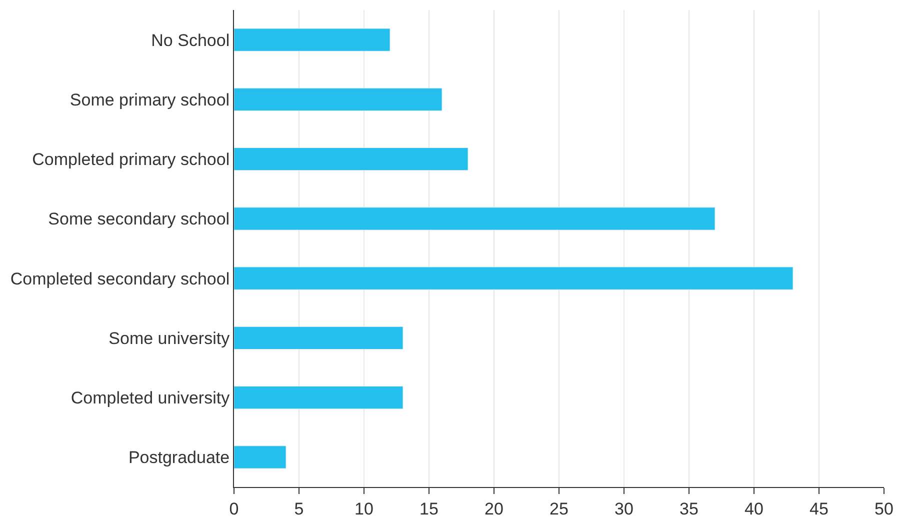 This screenshot has height=528, width=903. What do you see at coordinates (559, 508) in the screenshot?
I see `x-tick-label: 25` at bounding box center [559, 508].